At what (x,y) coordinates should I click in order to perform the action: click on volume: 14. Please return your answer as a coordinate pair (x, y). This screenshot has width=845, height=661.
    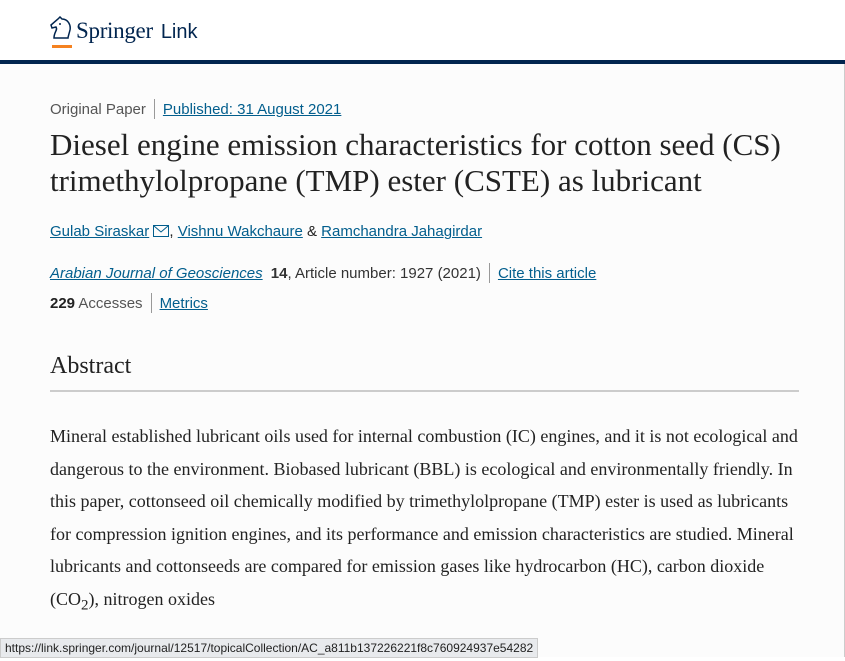
    Looking at the image, I should click on (279, 273).